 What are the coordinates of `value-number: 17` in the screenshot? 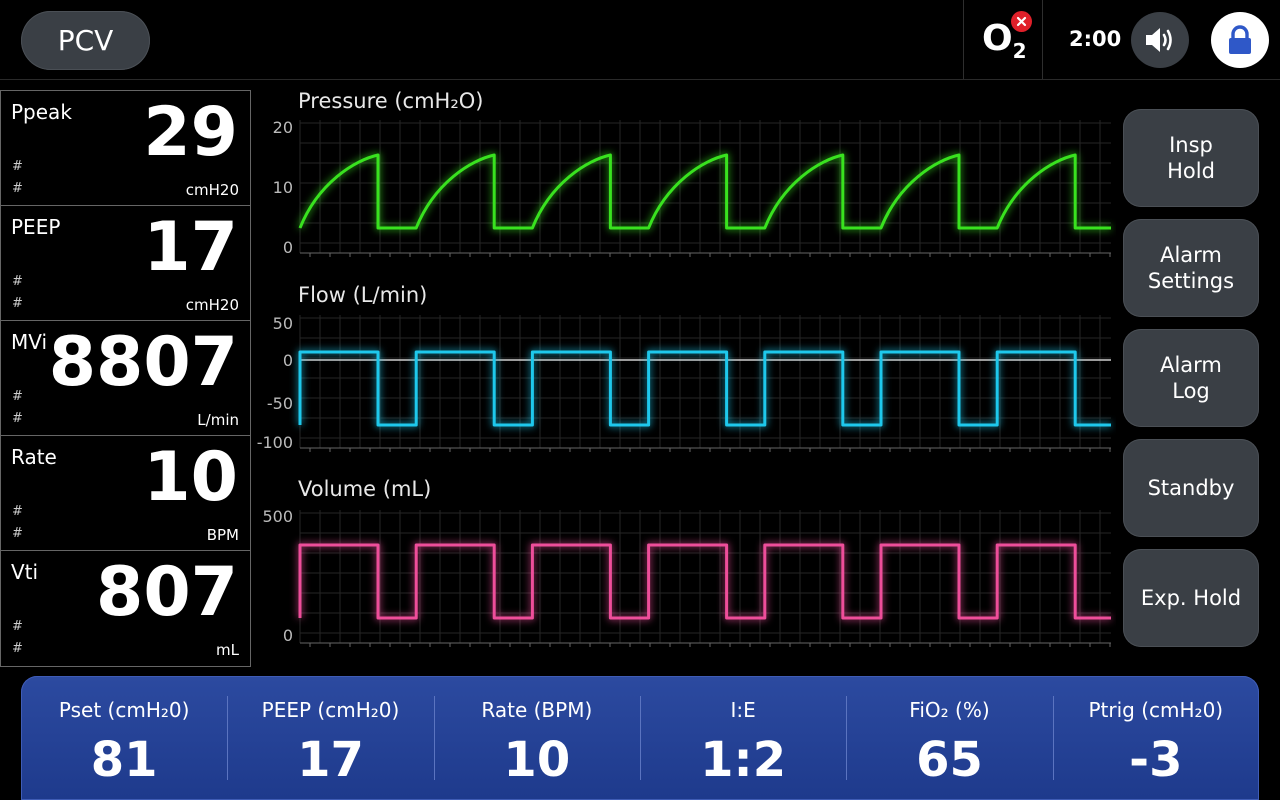 It's located at (190, 247).